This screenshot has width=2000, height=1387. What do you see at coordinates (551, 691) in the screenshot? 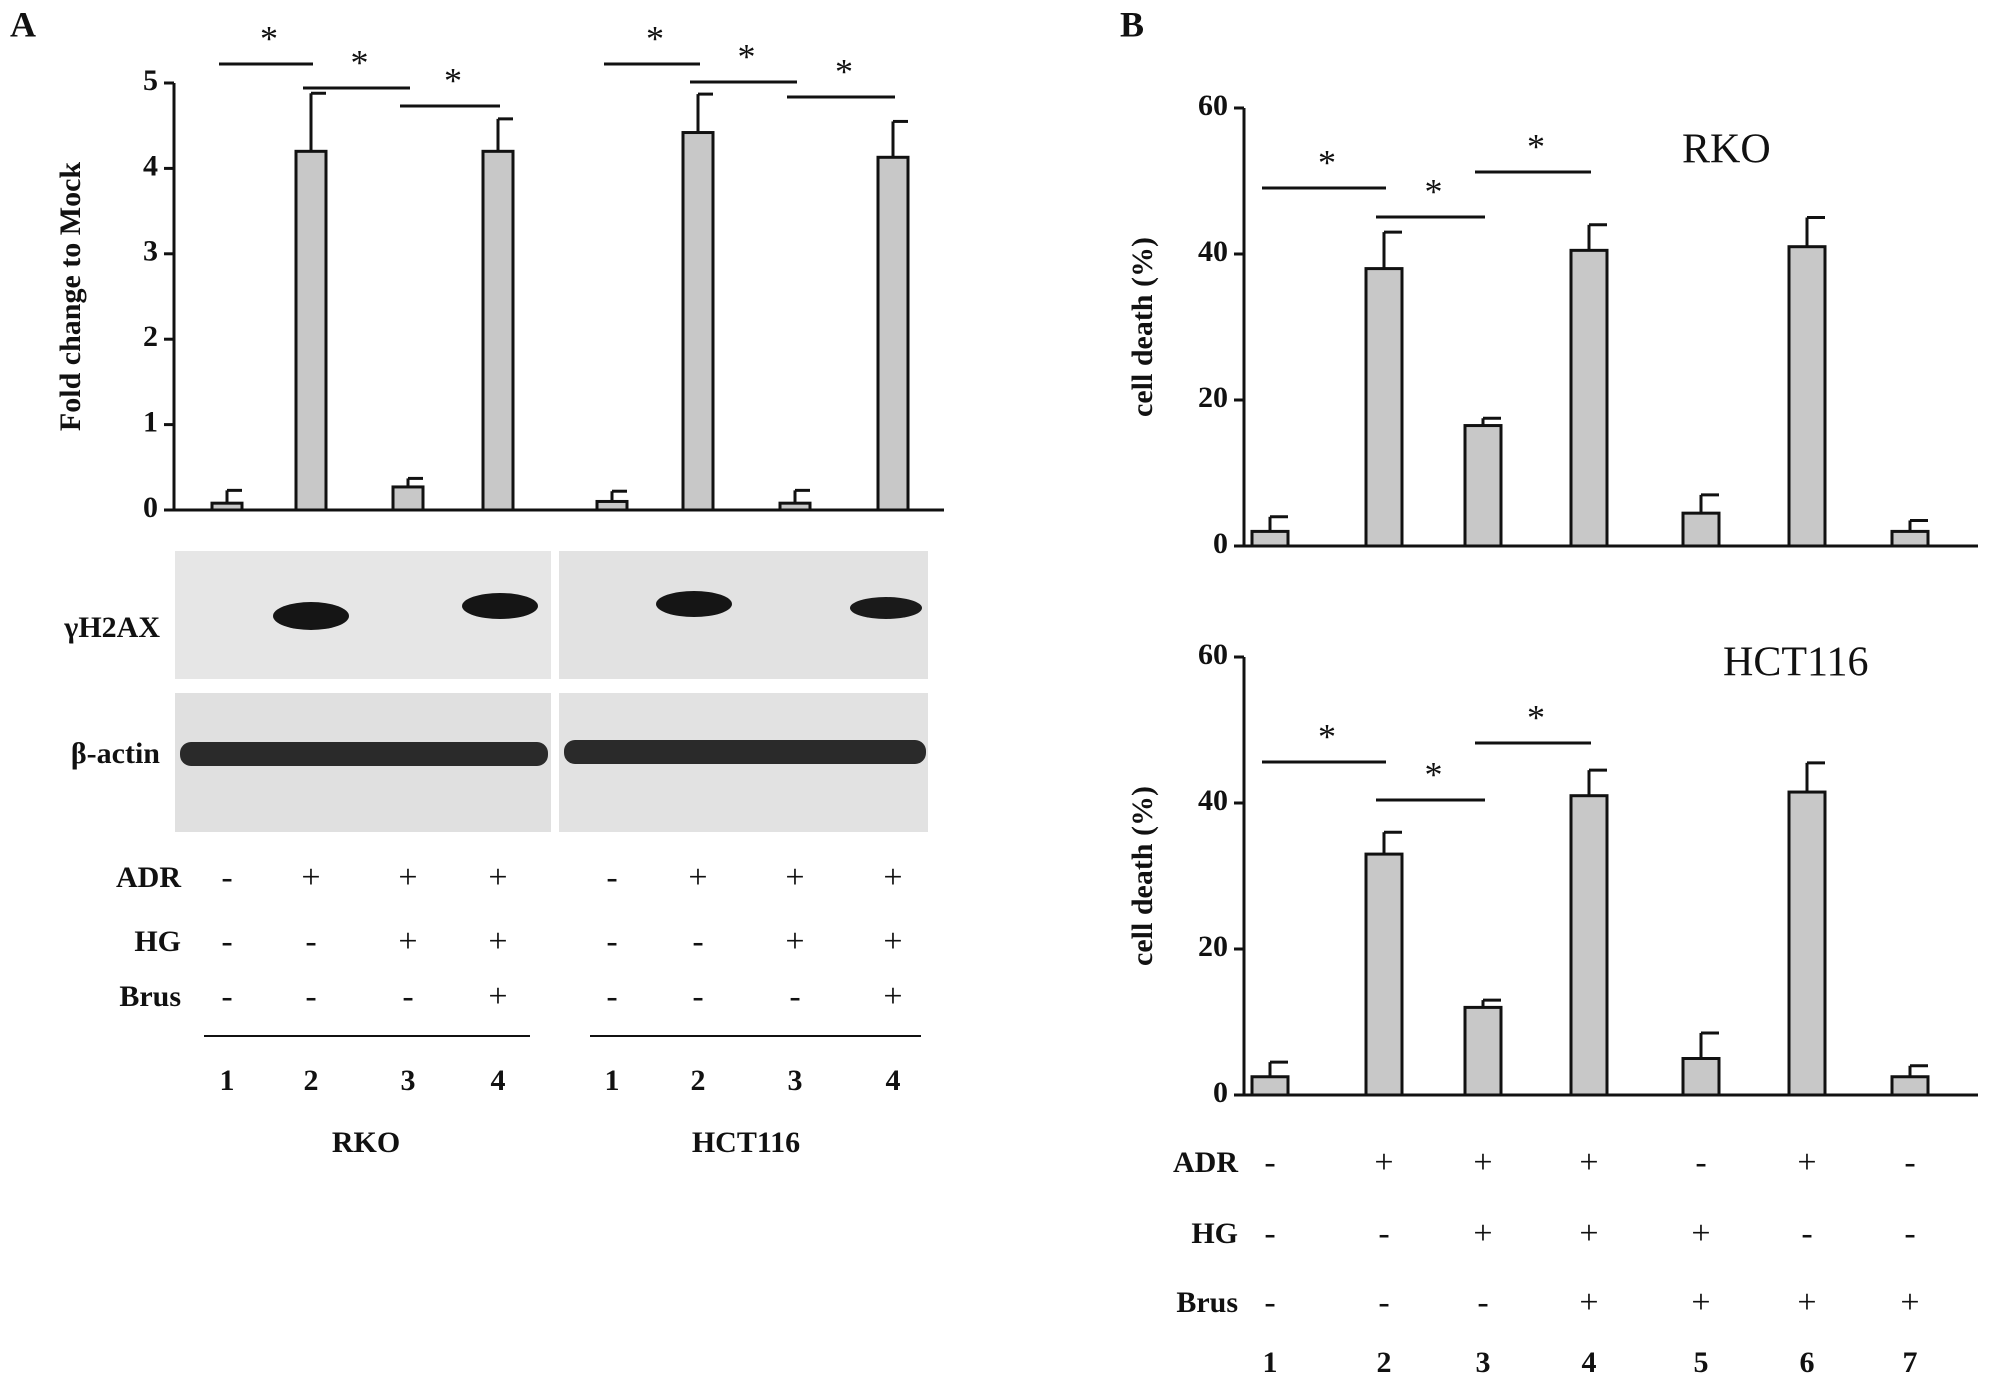
I see `blot` at bounding box center [551, 691].